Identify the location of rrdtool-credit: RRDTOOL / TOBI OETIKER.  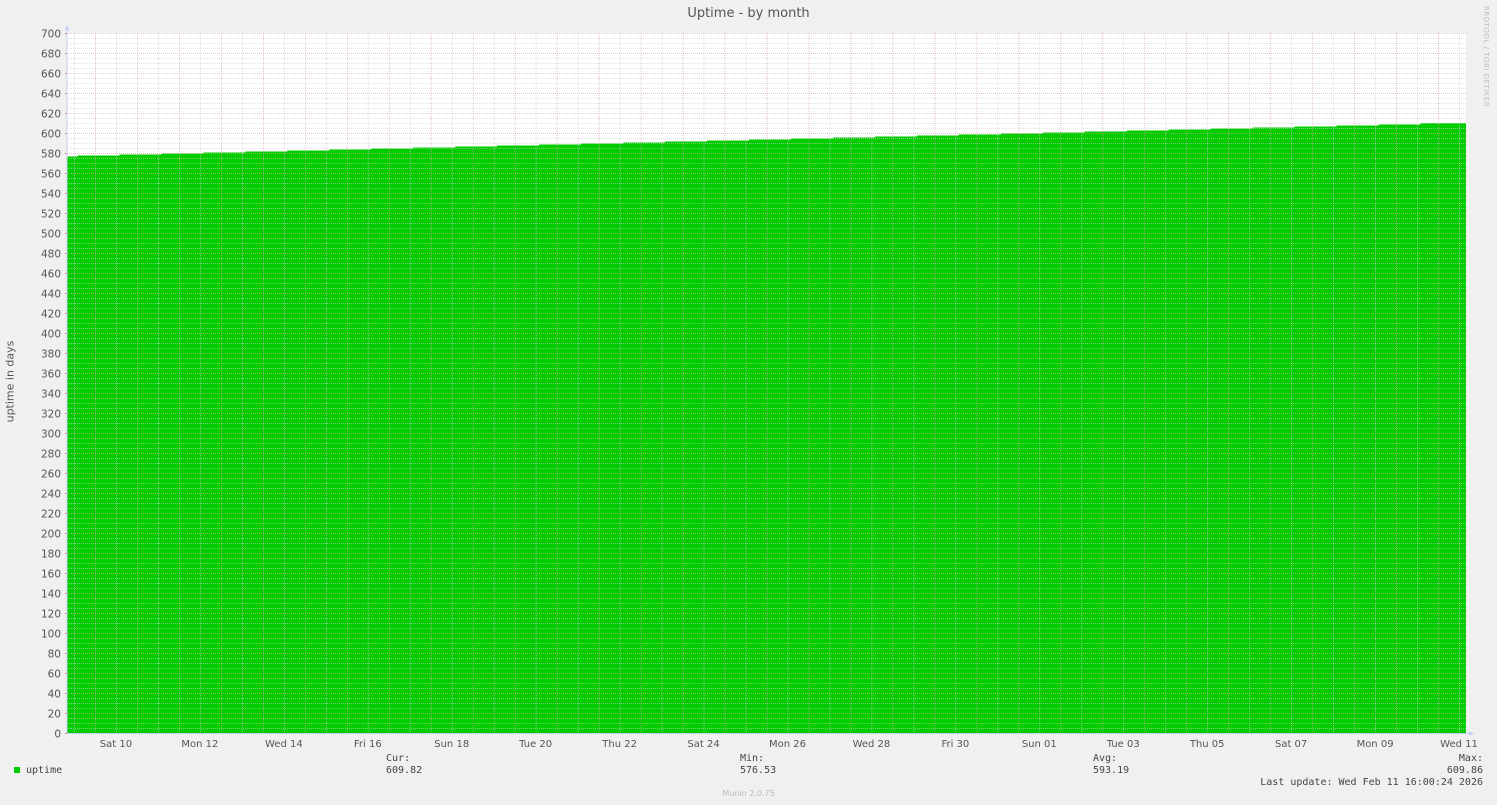
(1486, 57).